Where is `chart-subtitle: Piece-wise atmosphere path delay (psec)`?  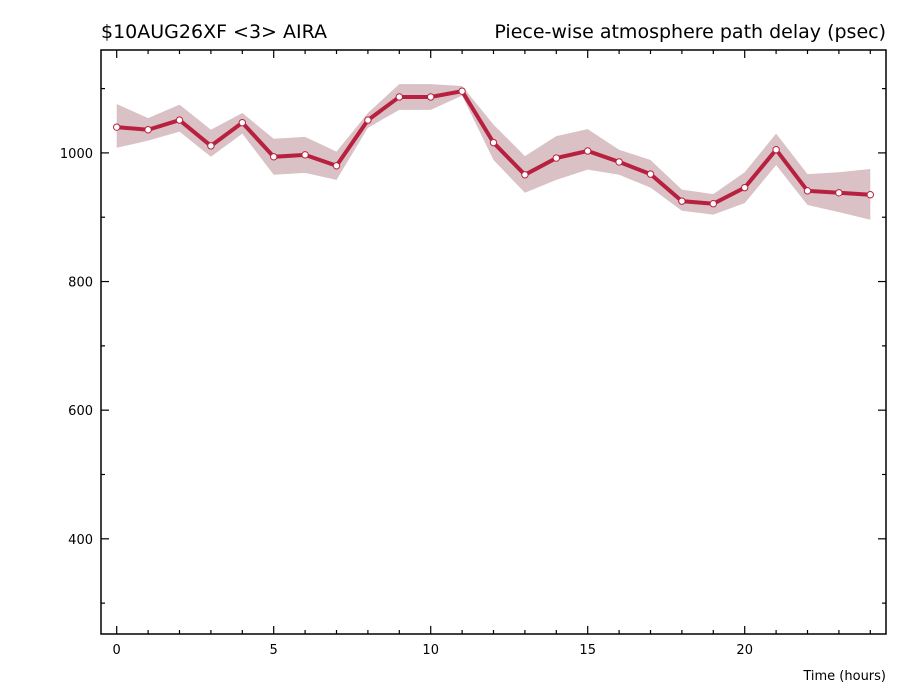 chart-subtitle: Piece-wise atmosphere path delay (psec) is located at coordinates (690, 32).